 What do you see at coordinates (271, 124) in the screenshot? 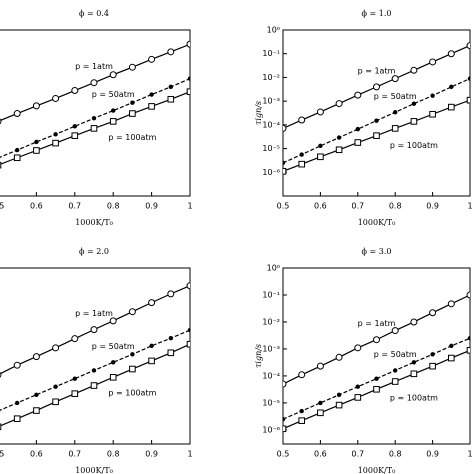
I see `y-tick-label: 10⁻⁴` at bounding box center [271, 124].